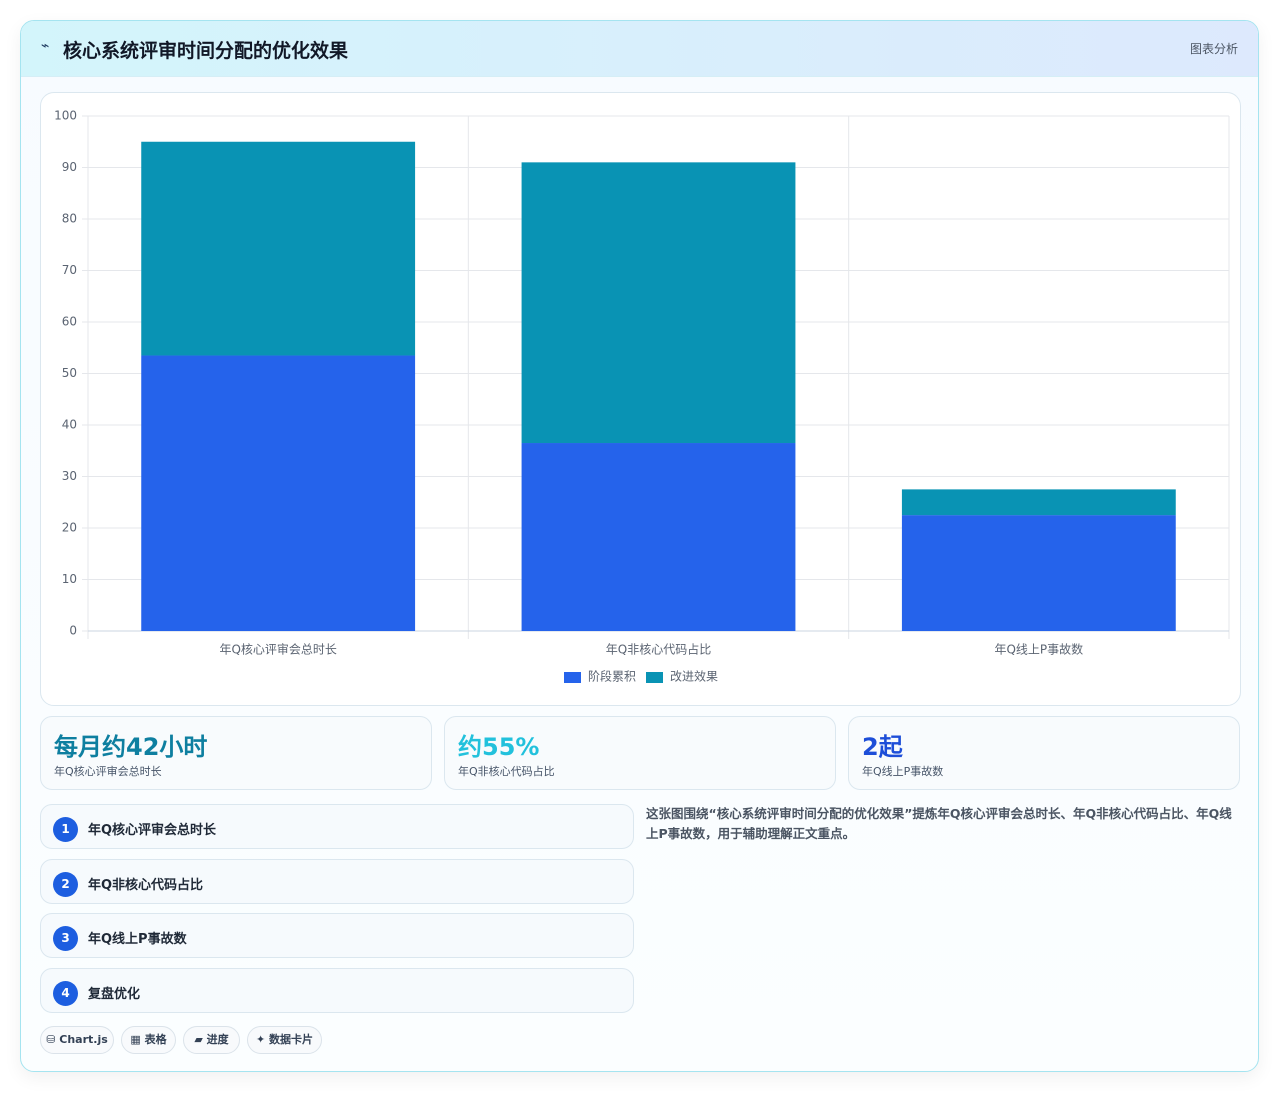 This screenshot has width=1280, height=1094. I want to click on kpi-card: 约55% 年Q非核心代码占比, so click(640, 753).